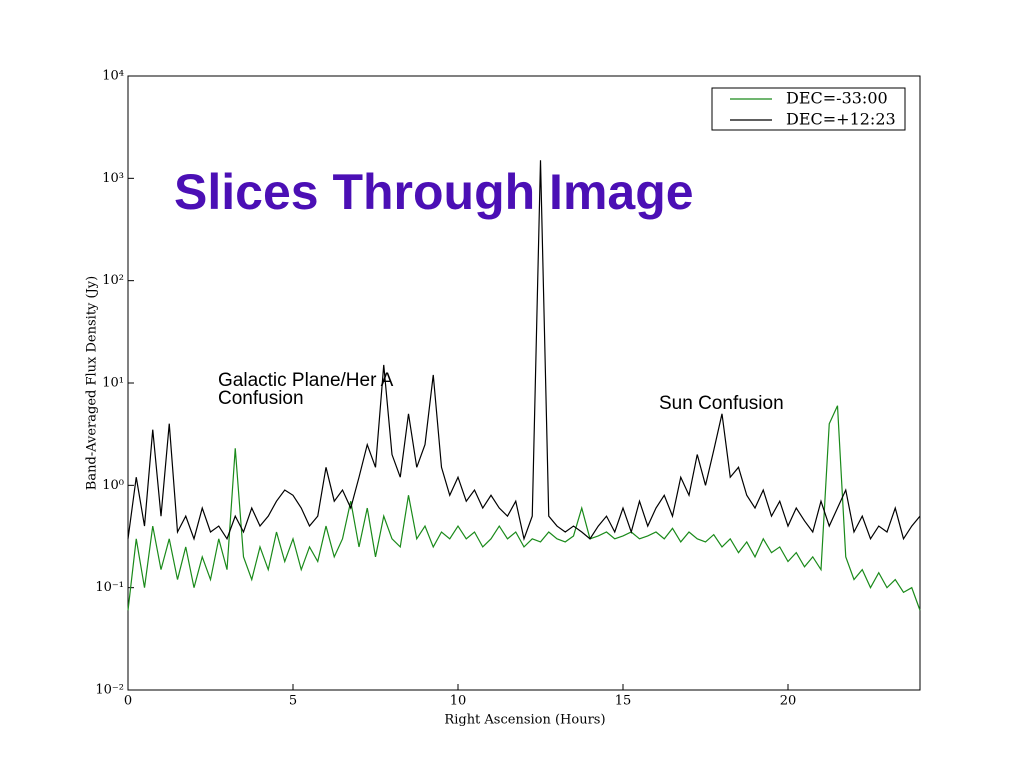 The height and width of the screenshot is (767, 1023). I want to click on annotation: Sun Confusion, so click(721, 403).